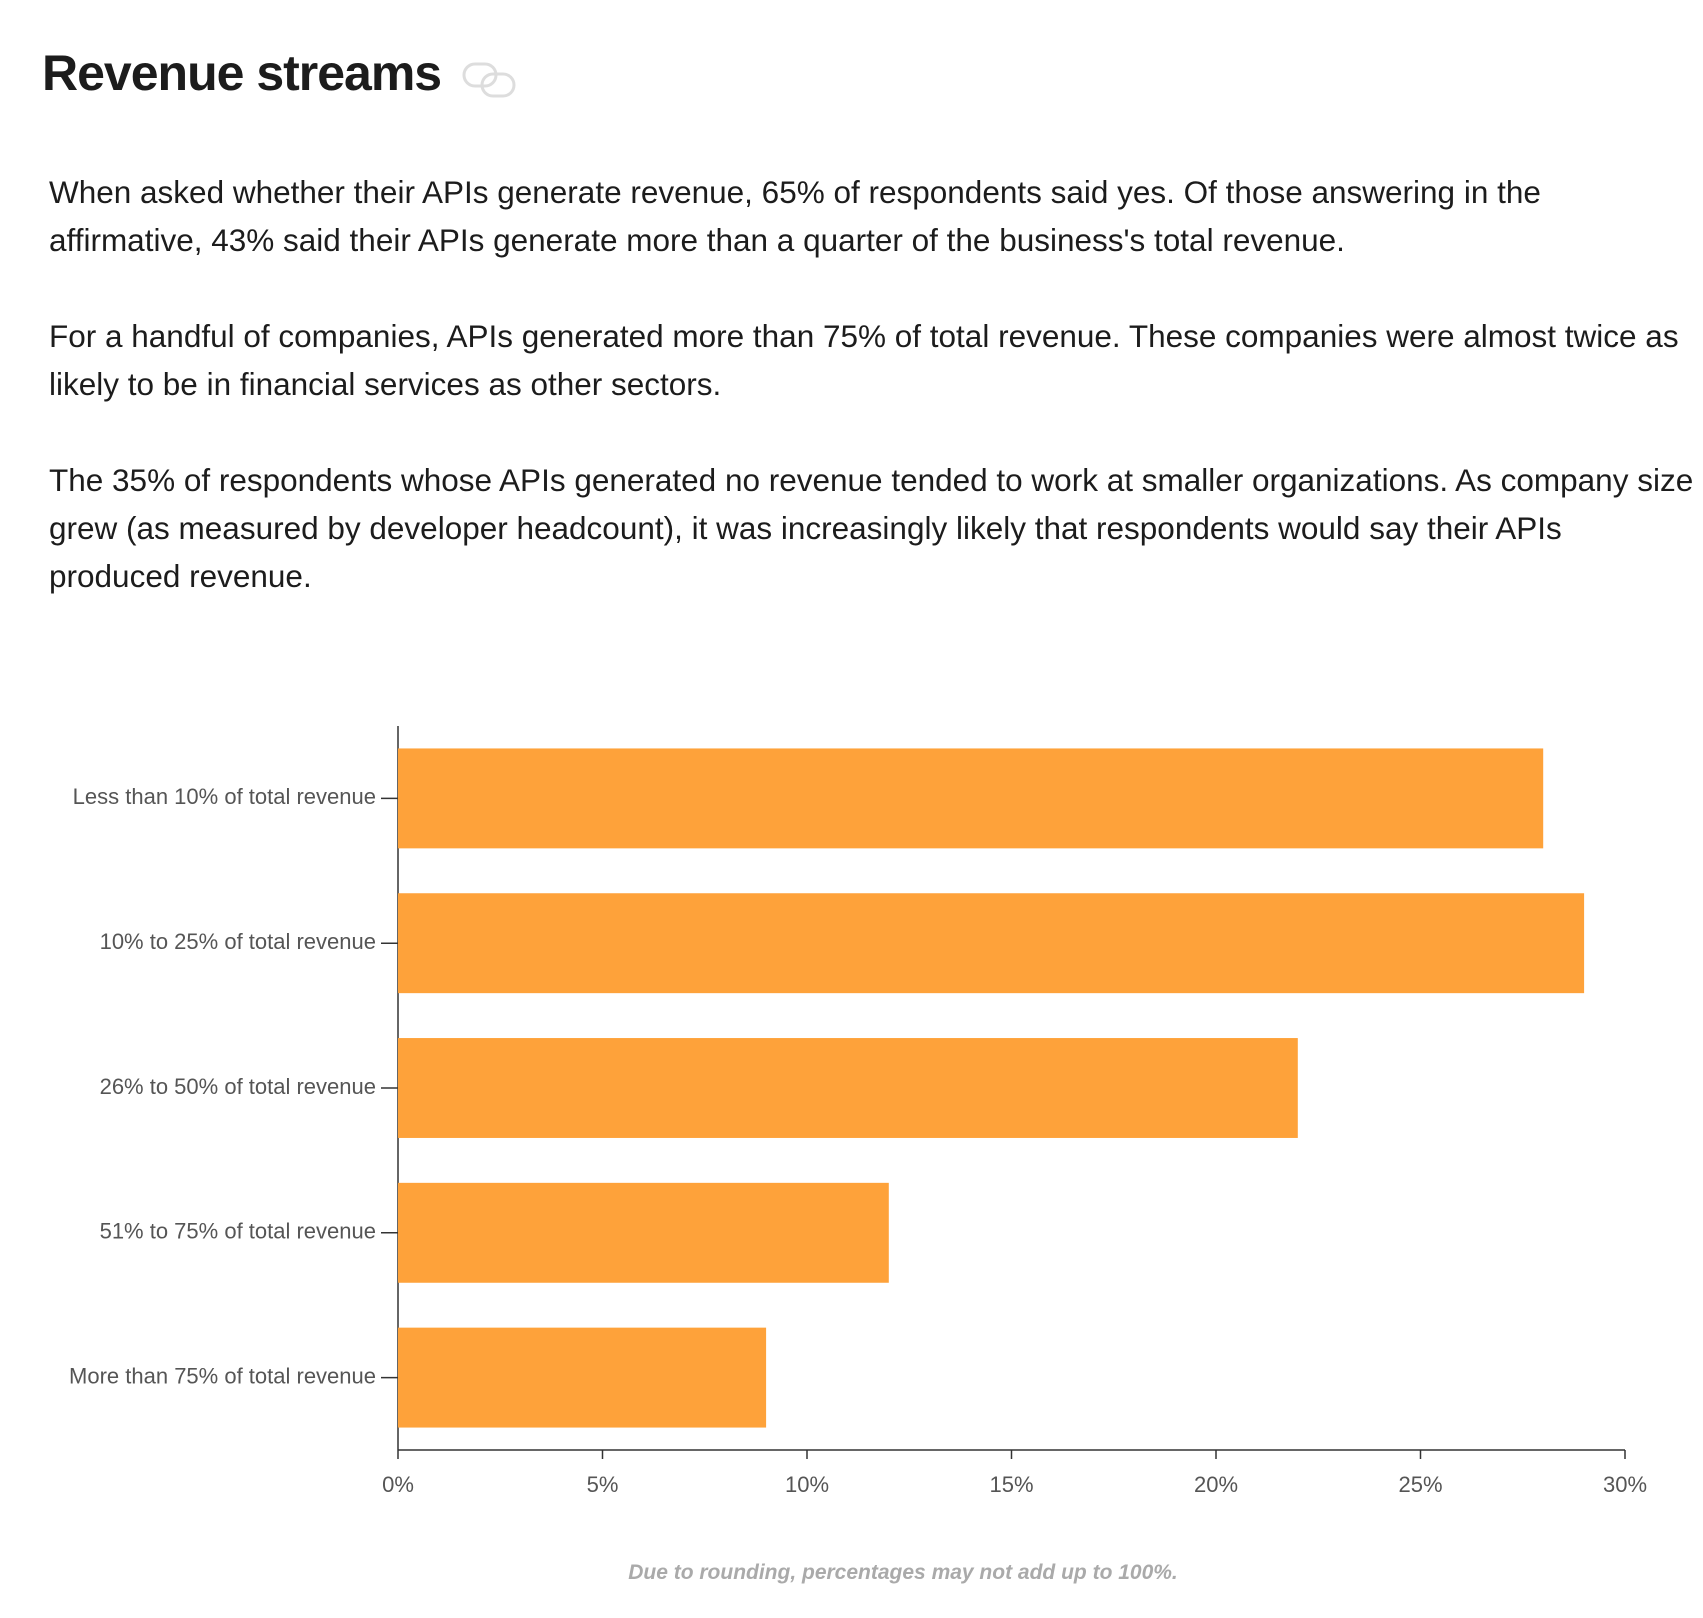  Describe the element at coordinates (807, 1484) in the screenshot. I see `x-tick-label: 10%` at that location.